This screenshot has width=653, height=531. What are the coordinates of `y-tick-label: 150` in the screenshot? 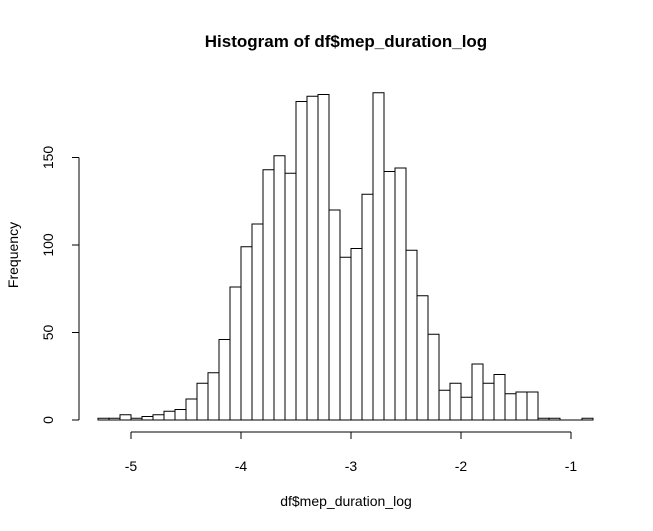 It's located at (48, 158).